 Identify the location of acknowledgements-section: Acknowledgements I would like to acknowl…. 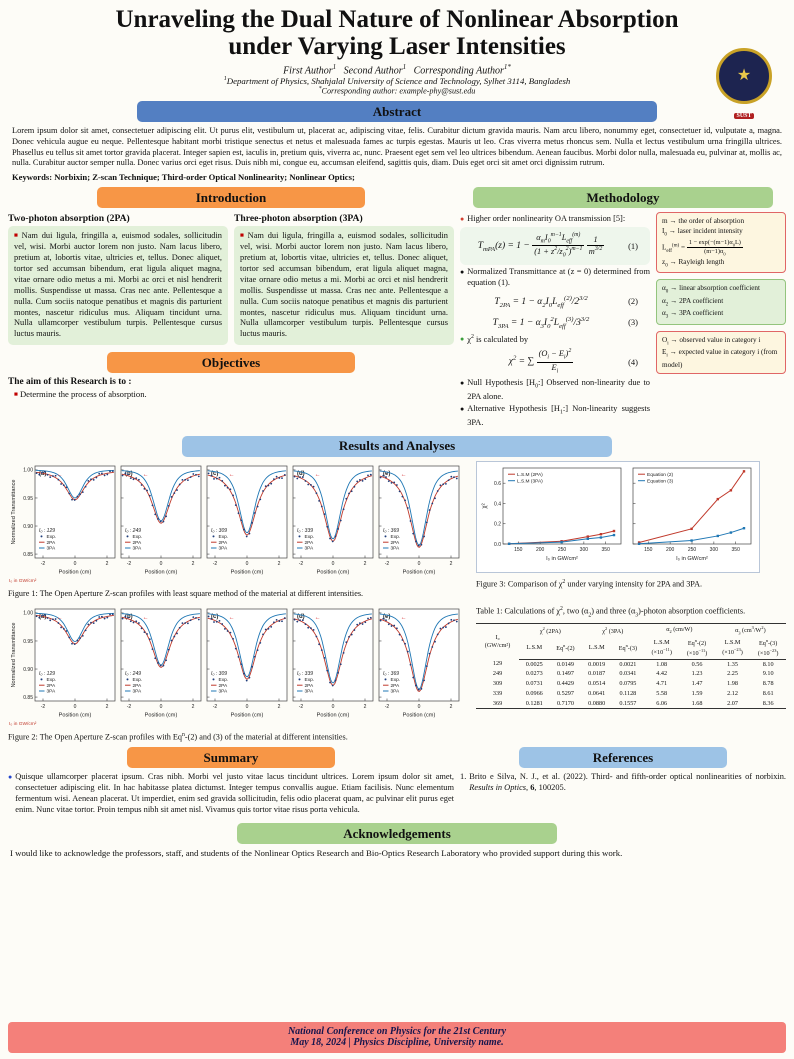
(397, 841).